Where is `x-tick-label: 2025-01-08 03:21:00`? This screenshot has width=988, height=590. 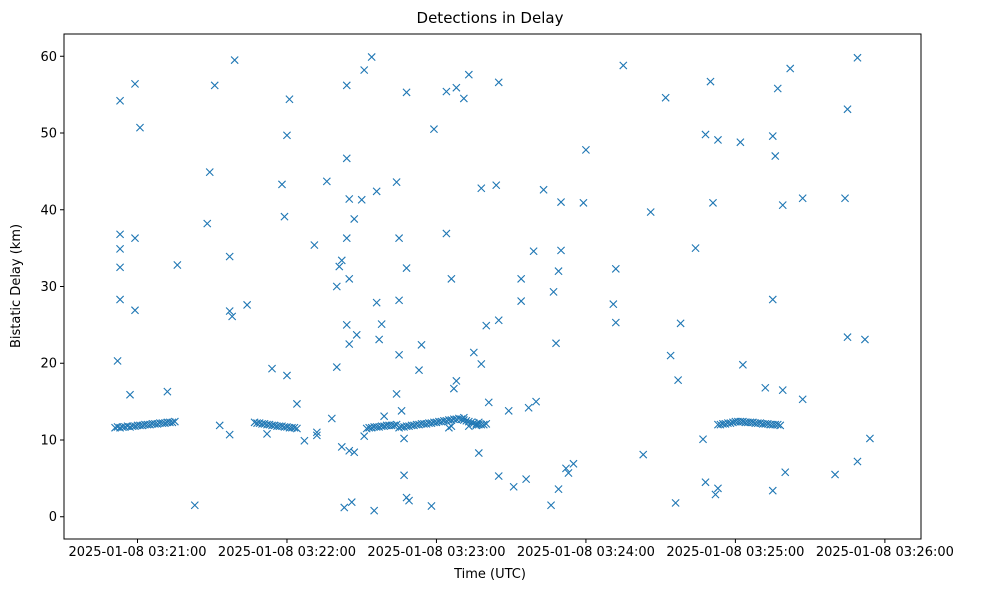
x-tick-label: 2025-01-08 03:21:00 is located at coordinates (137, 552).